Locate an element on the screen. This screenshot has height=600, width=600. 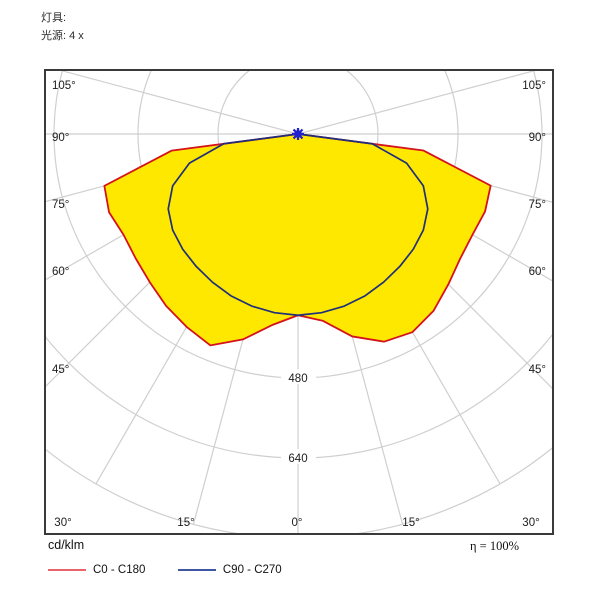
lamp-label: 光源: 4 x is located at coordinates (62, 36).